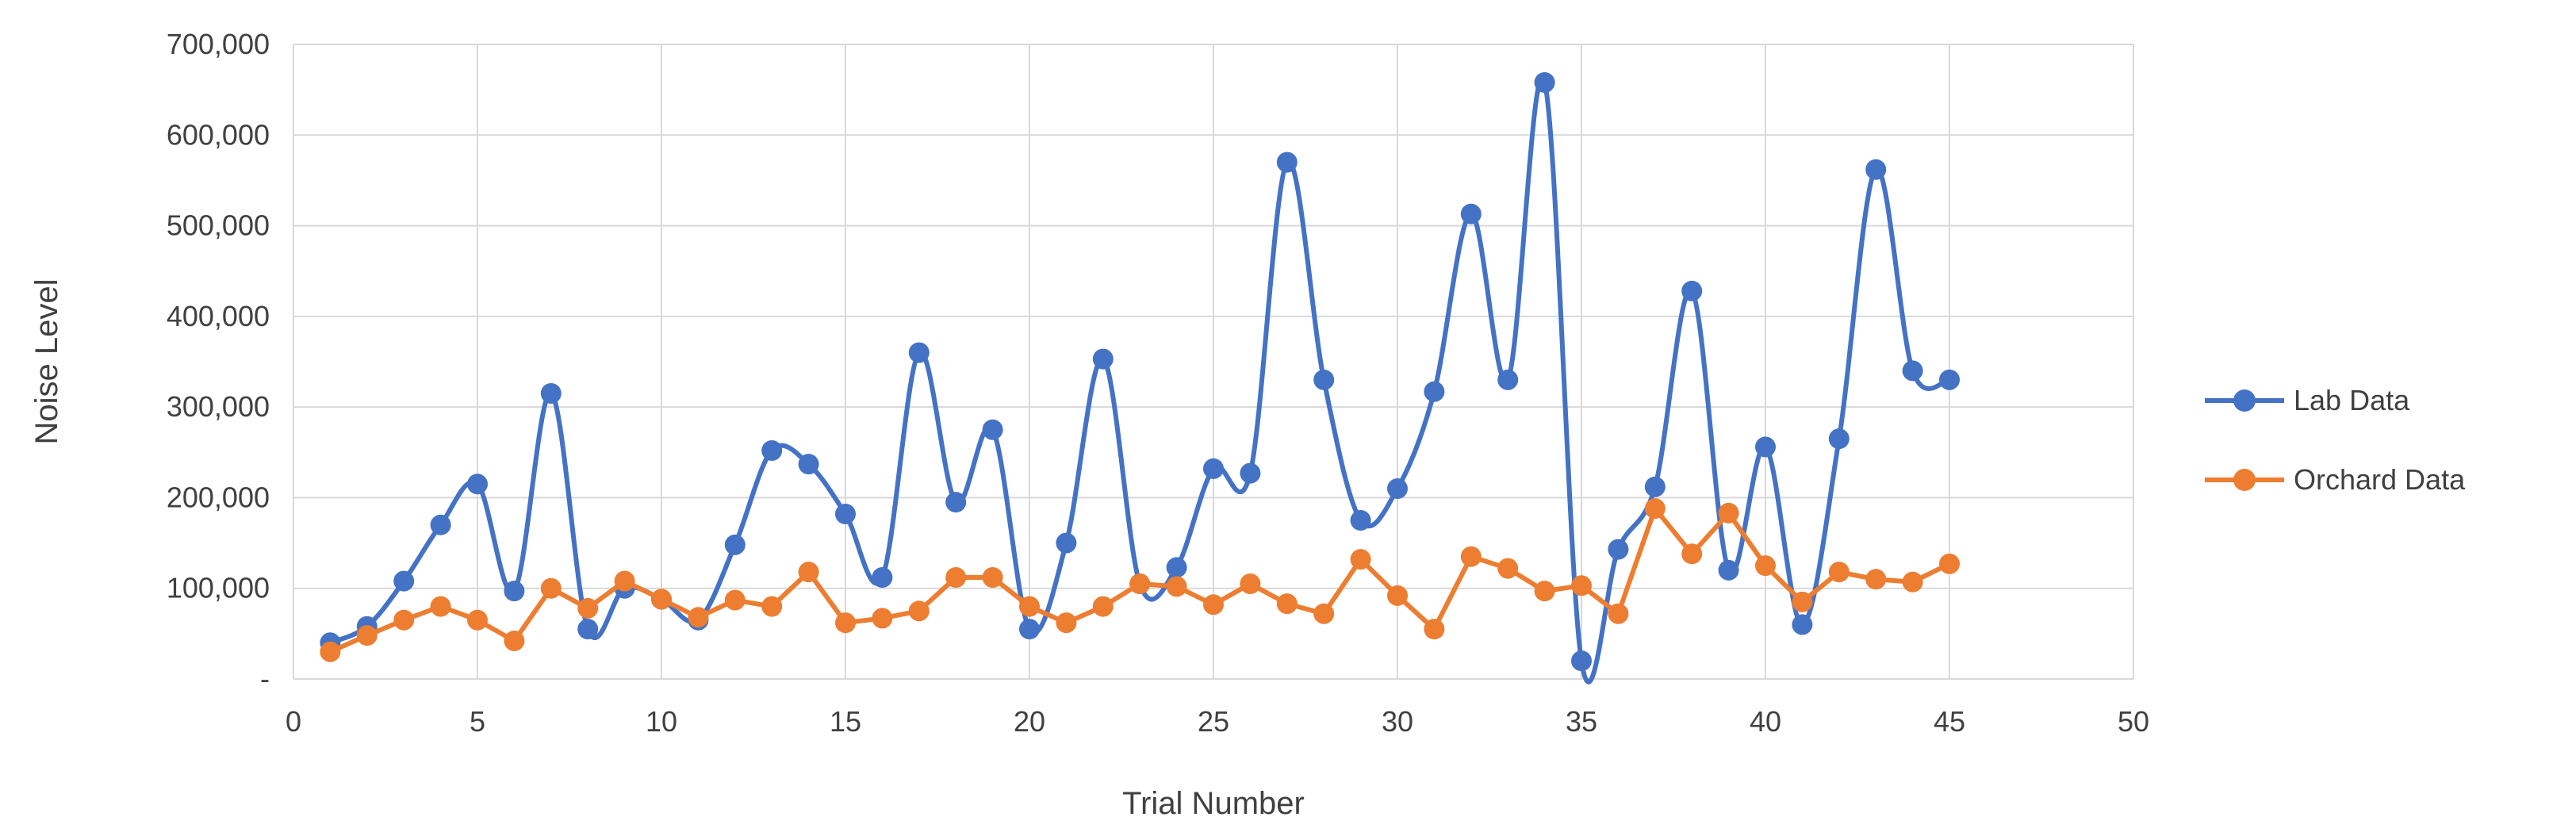 This screenshot has height=840, width=2576. What do you see at coordinates (2133, 721) in the screenshot?
I see `x-tick-label: 50` at bounding box center [2133, 721].